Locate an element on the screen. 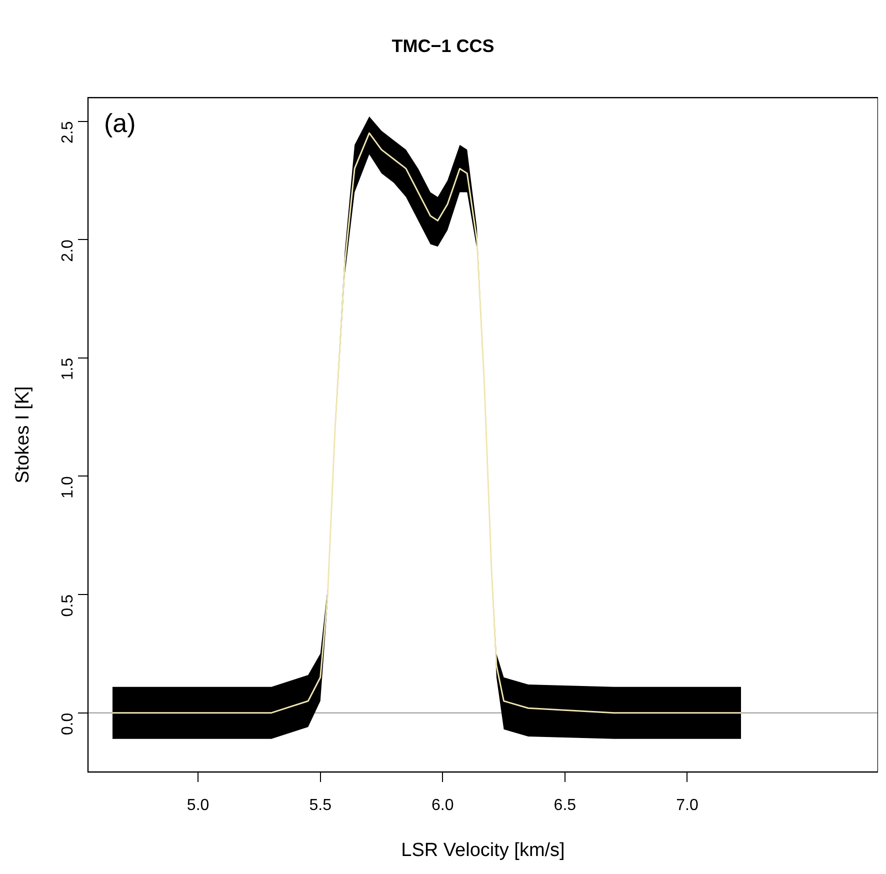 This screenshot has height=874, width=886. annotation: (a) is located at coordinates (120, 123).